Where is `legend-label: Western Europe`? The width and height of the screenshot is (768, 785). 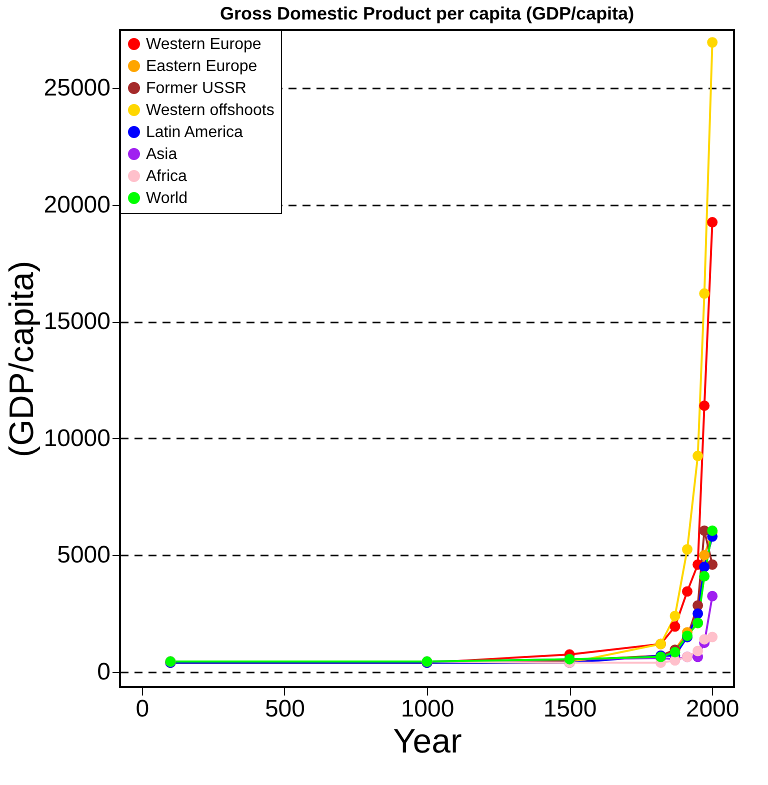
legend-label: Western Europe is located at coordinates (204, 44).